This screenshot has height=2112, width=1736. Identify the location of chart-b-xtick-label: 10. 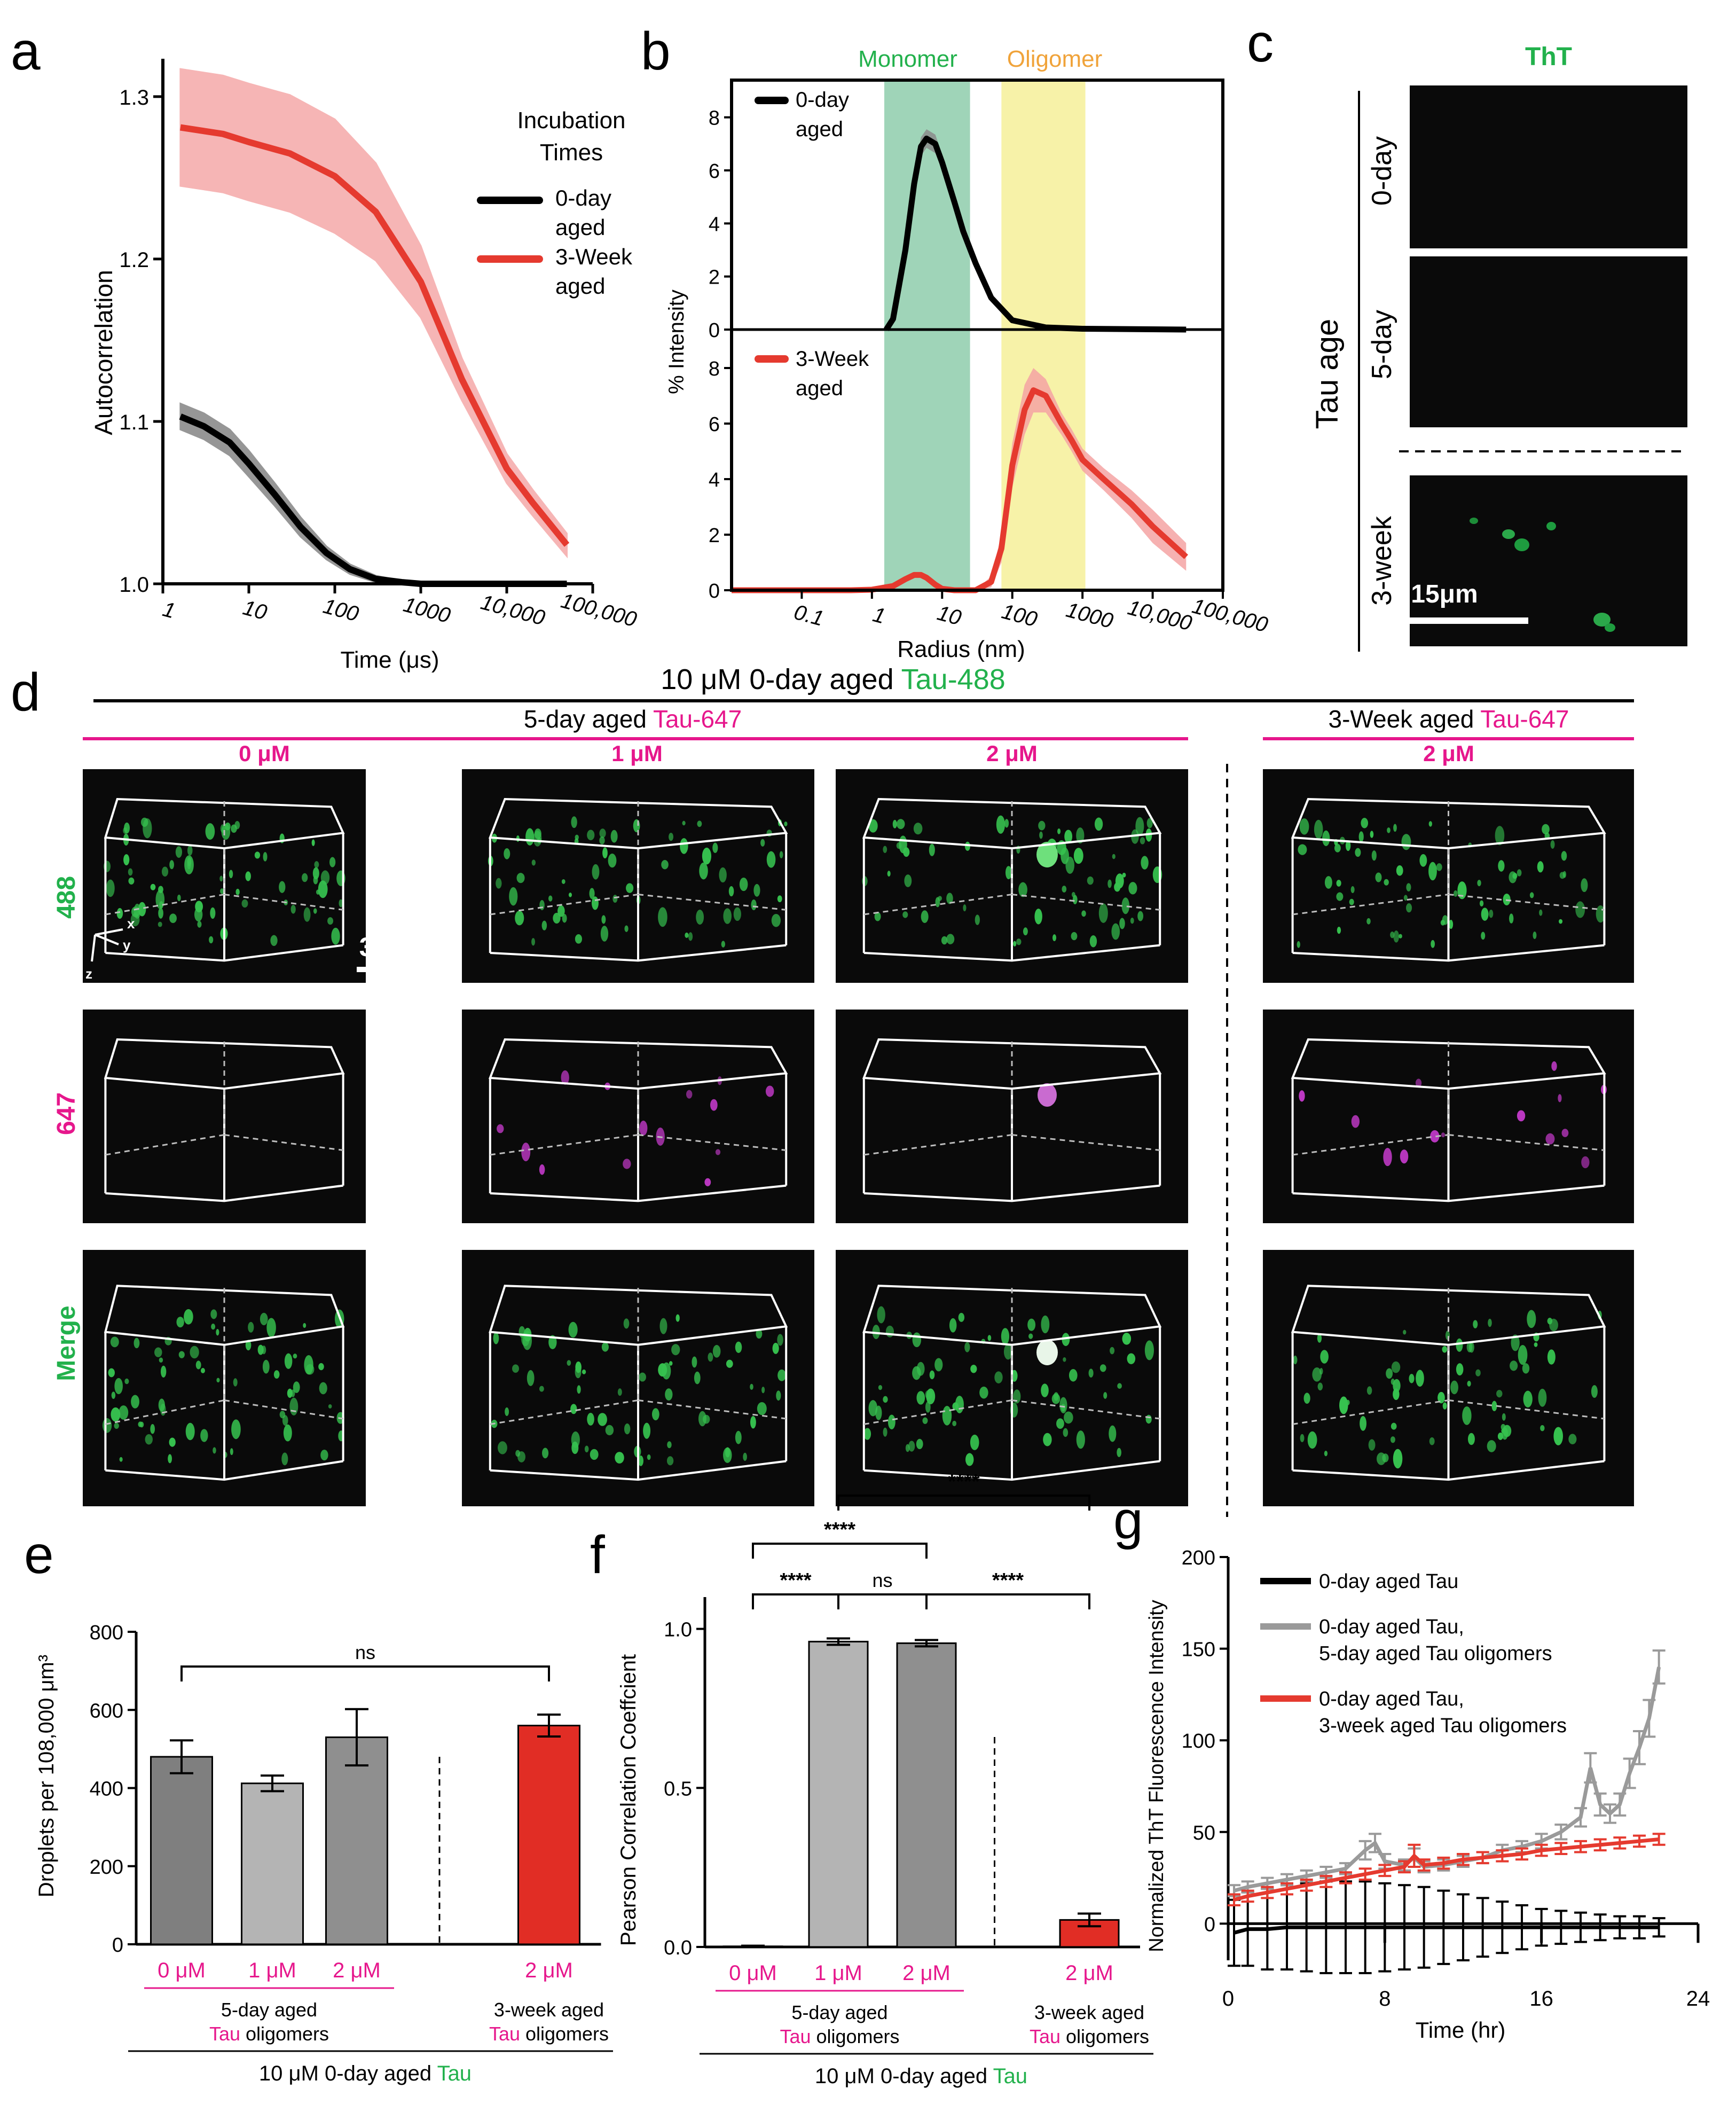
(948, 615).